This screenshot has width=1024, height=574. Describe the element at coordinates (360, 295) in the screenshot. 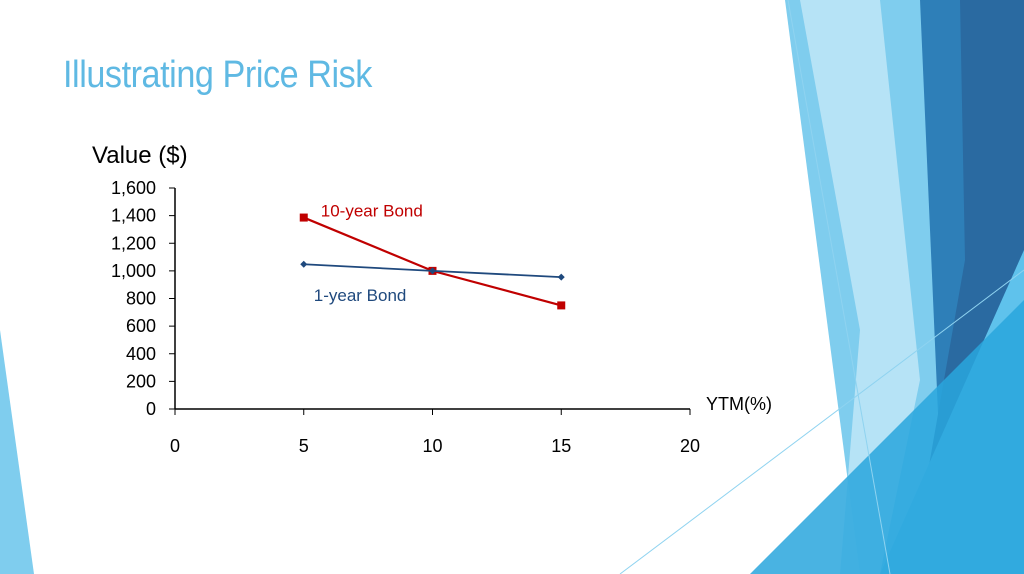

I see `series-label-1-year-bond: 1-year Bond` at that location.